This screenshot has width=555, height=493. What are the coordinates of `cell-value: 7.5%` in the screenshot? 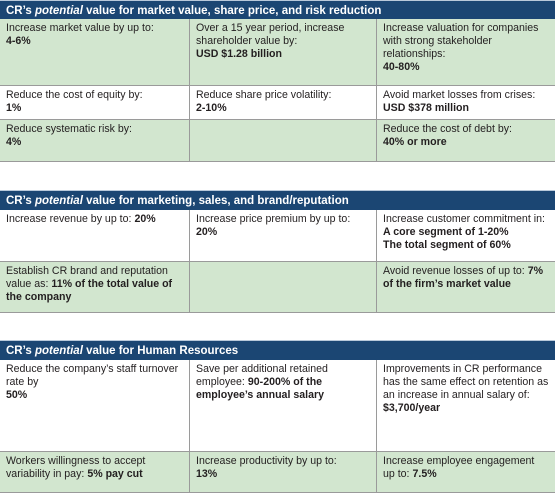 It's located at (424, 474).